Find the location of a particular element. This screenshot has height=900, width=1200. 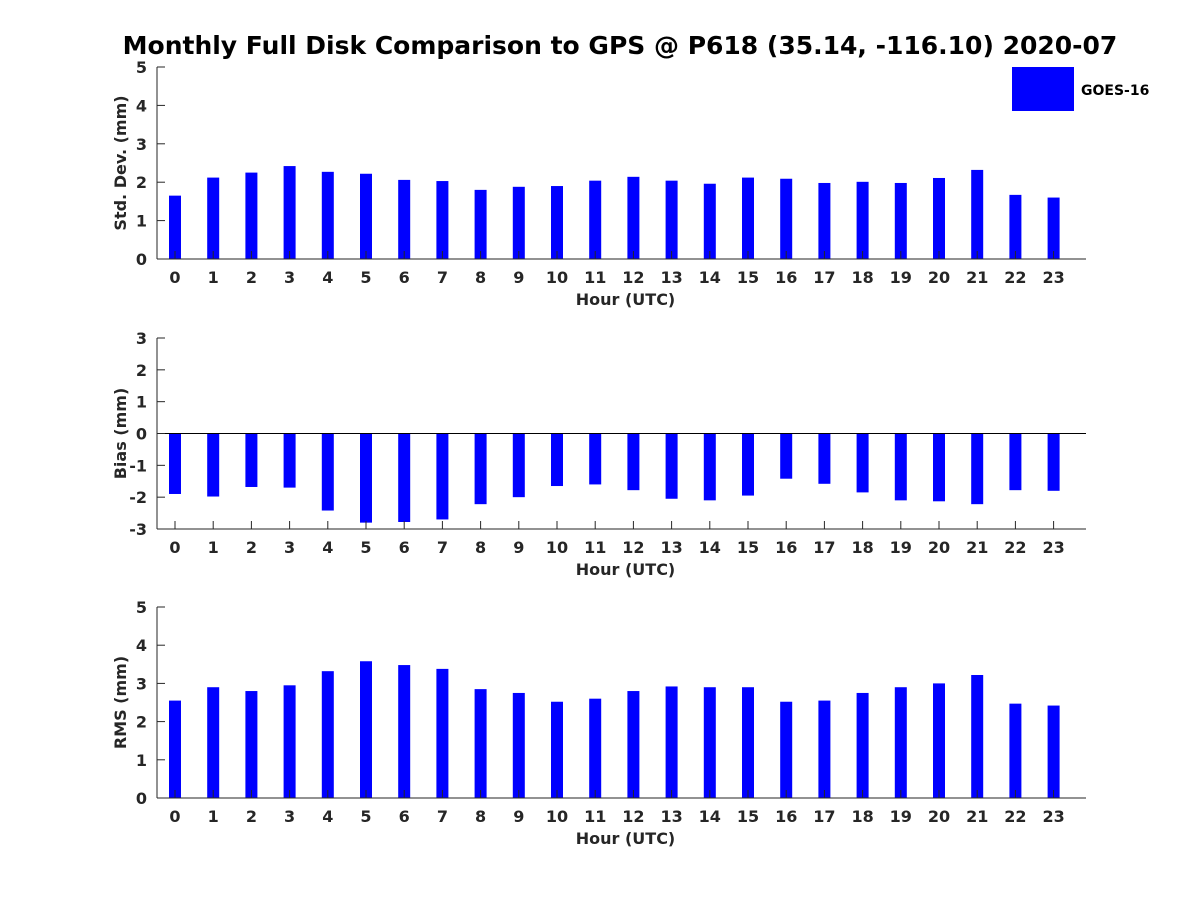

panel-std-dev-xtick-label: 1 is located at coordinates (213, 277).